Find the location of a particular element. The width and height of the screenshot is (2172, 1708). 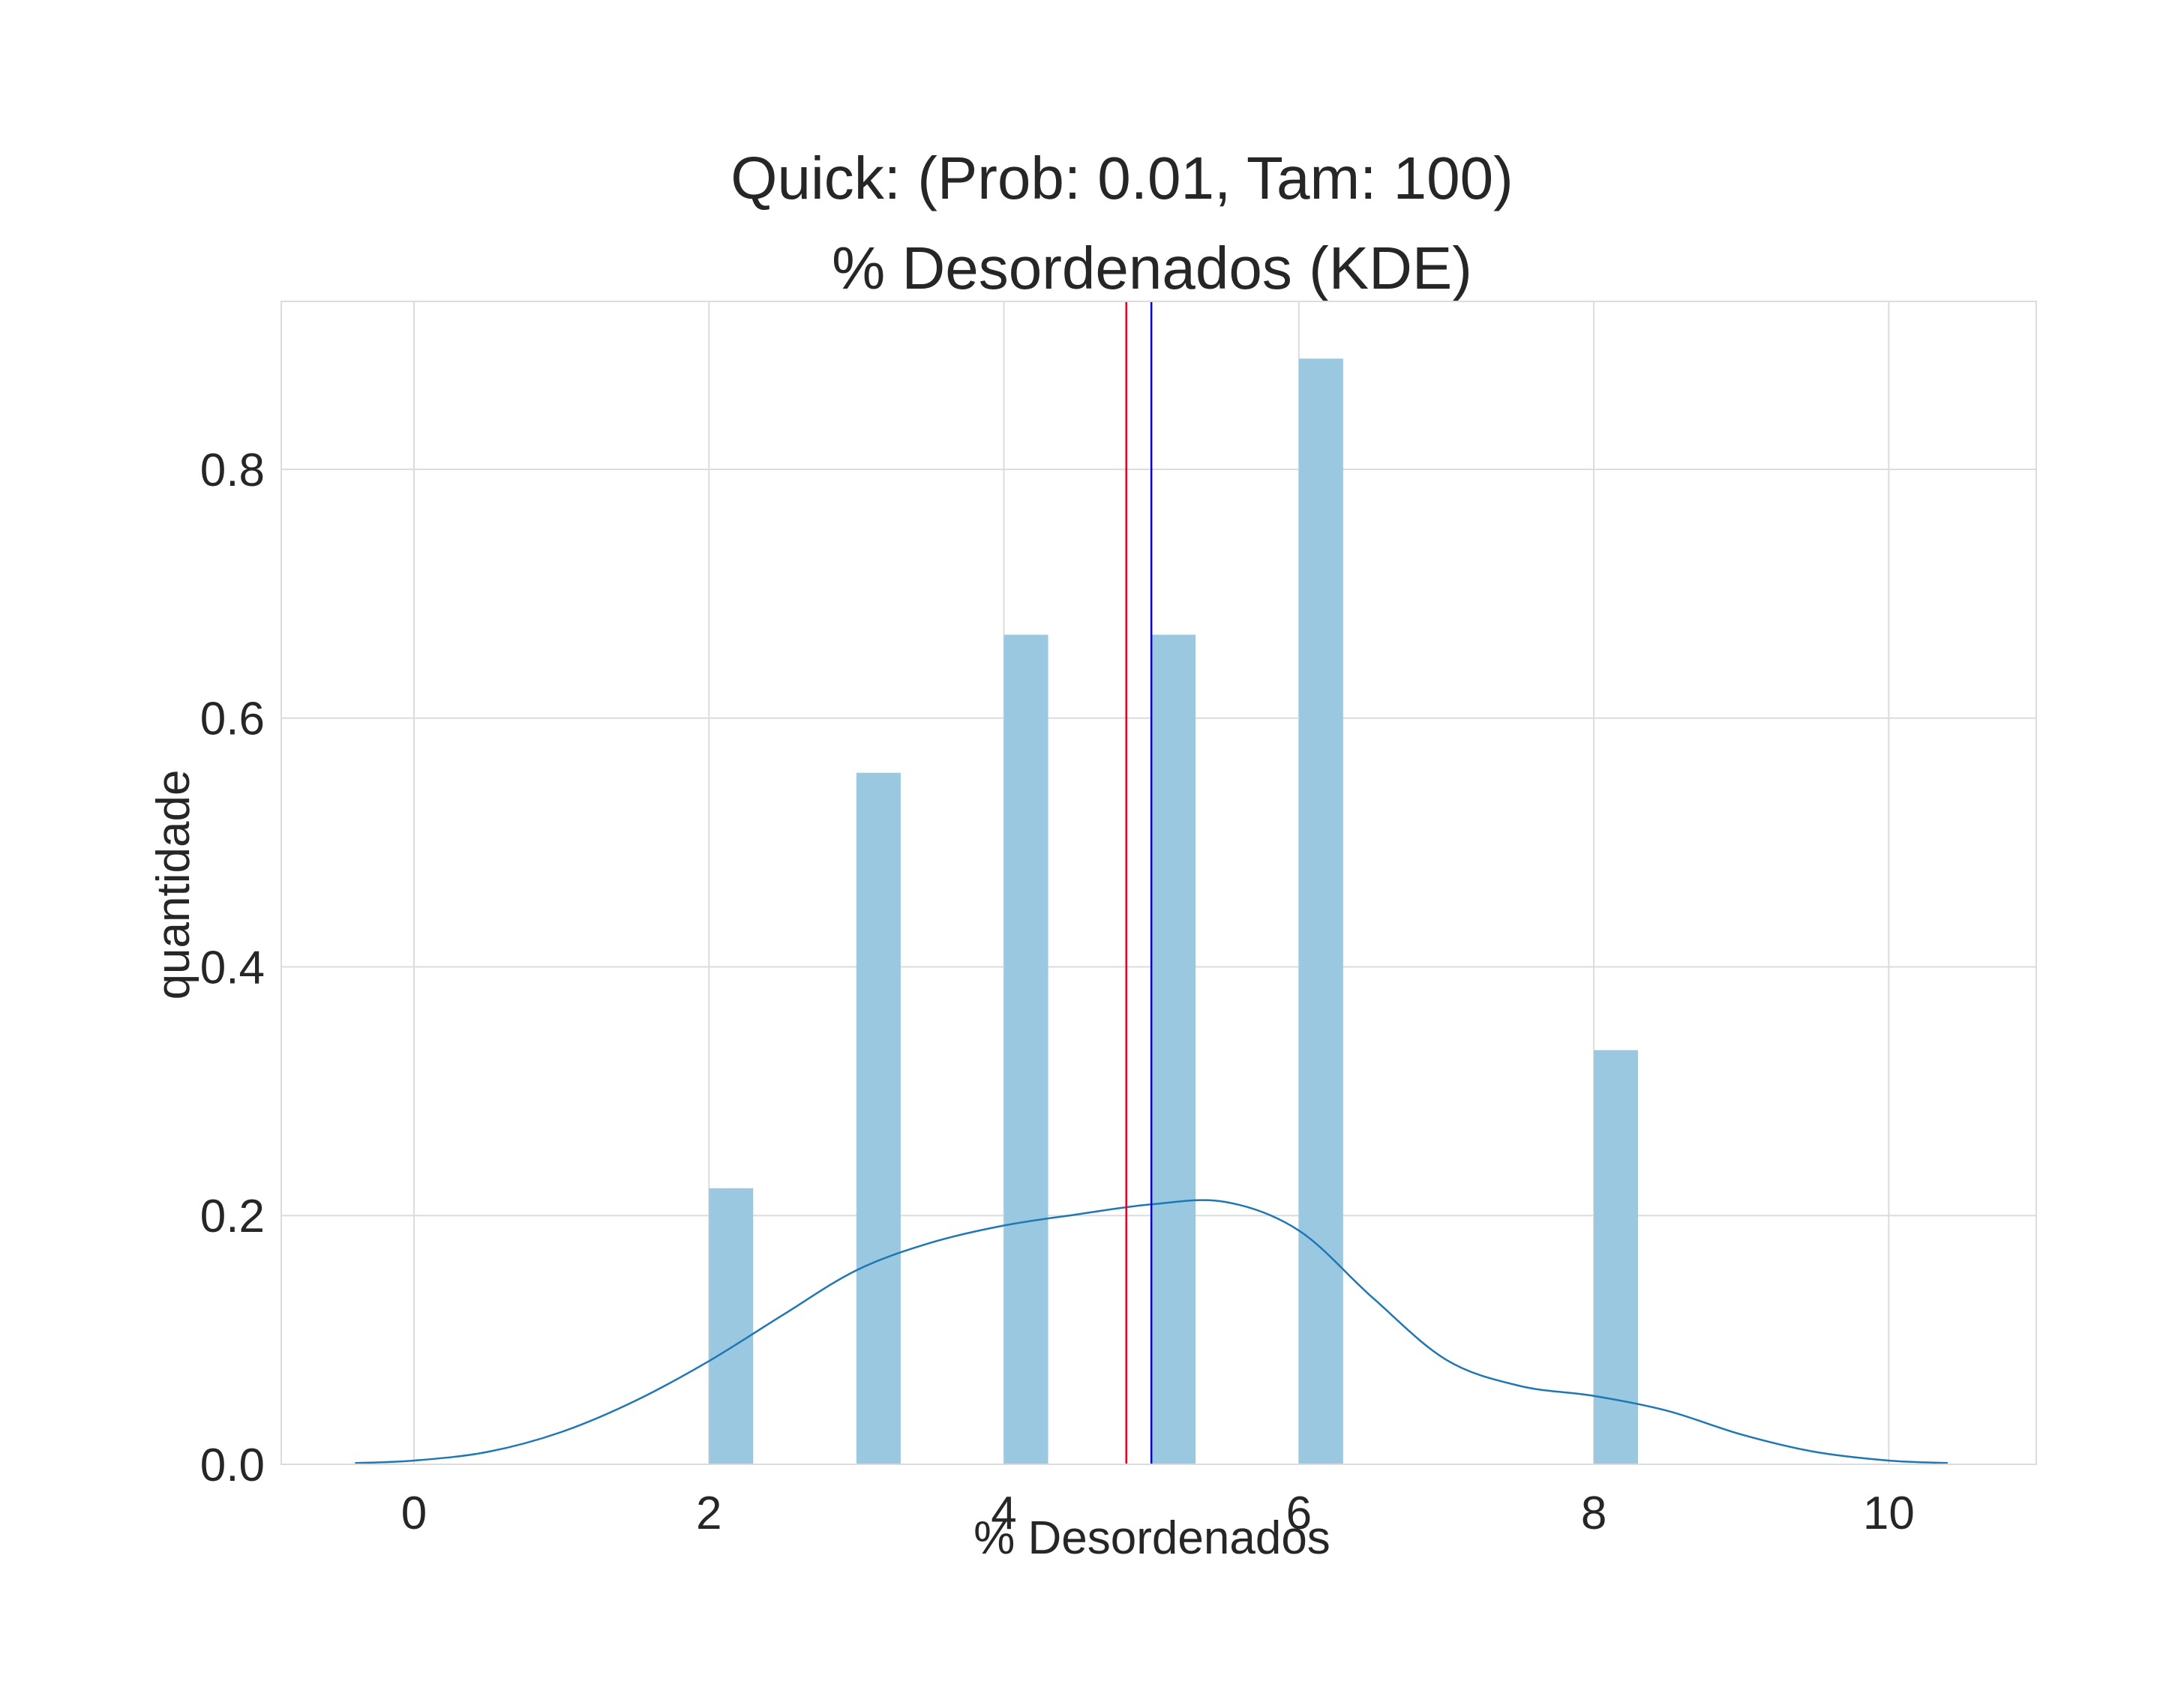

y-tick-label-0: 0.0 is located at coordinates (232, 1465).